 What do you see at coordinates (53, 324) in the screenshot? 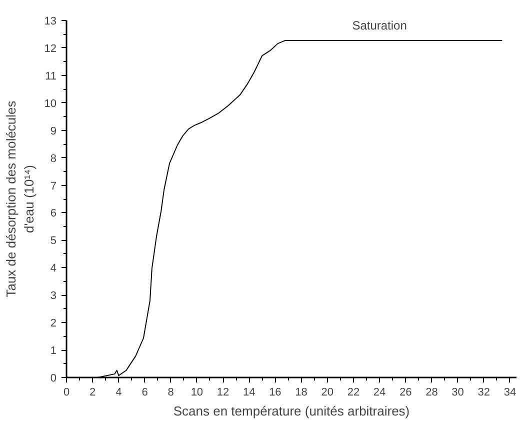
I see `y-tick-label: 2` at bounding box center [53, 324].